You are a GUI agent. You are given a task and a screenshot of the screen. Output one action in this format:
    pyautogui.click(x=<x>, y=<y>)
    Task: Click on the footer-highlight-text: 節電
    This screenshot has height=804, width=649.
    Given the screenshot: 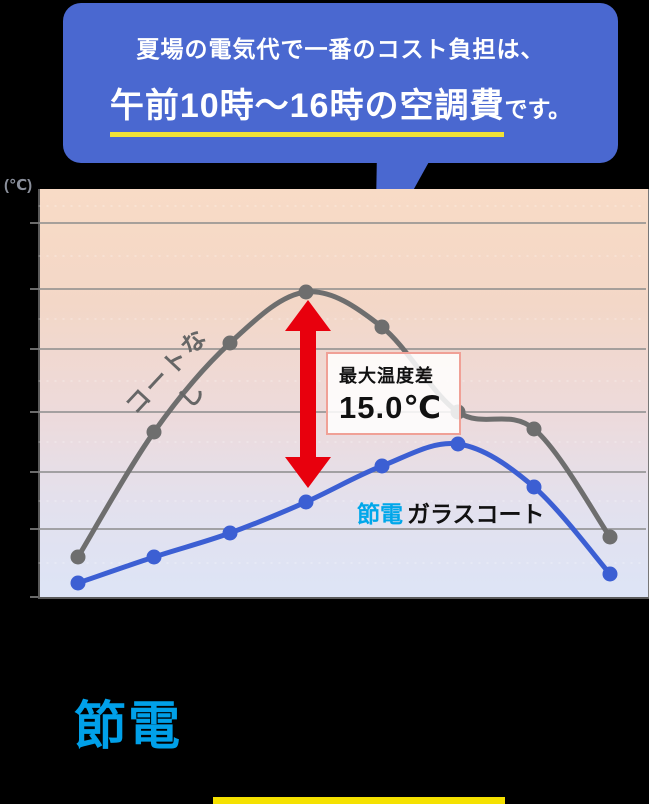 What is the action you would take?
    pyautogui.click(x=128, y=727)
    